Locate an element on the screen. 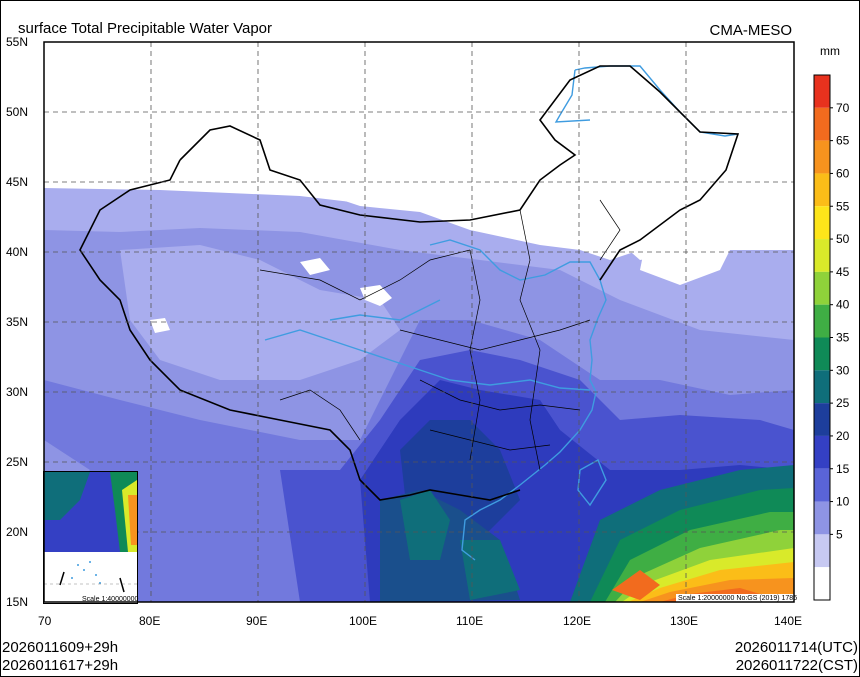 This screenshot has height=677, width=860. map-title: surface Total Precipitable Water Vapor is located at coordinates (145, 28).